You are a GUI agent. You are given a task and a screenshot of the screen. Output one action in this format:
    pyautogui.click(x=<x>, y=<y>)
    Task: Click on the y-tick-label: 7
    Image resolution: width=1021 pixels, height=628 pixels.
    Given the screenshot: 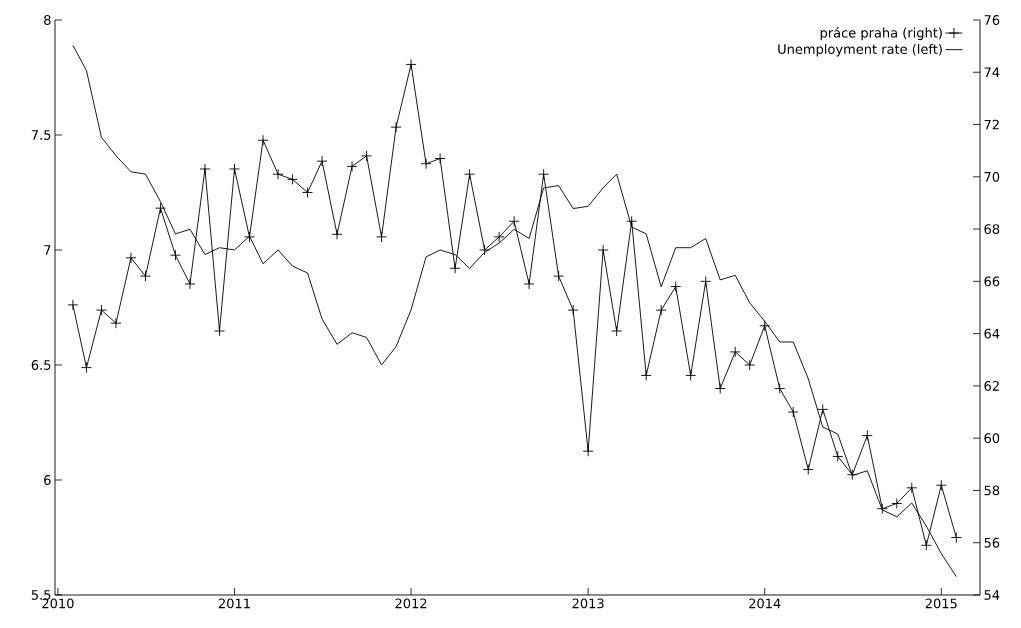 What is the action you would take?
    pyautogui.click(x=47, y=250)
    